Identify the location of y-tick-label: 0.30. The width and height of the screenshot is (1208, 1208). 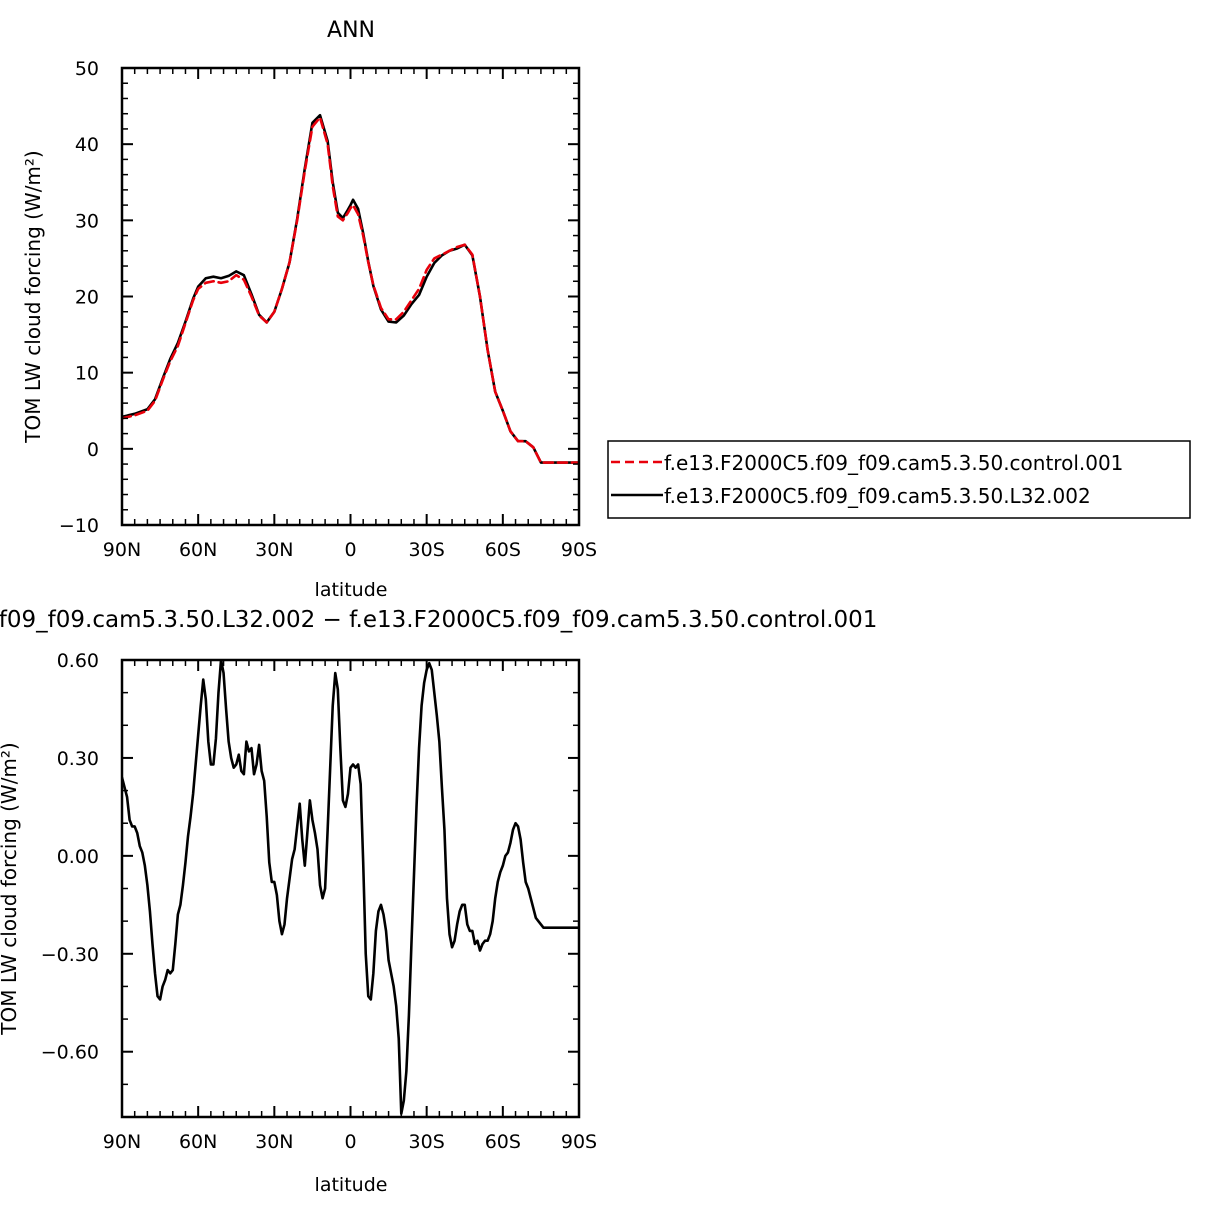
(78, 759).